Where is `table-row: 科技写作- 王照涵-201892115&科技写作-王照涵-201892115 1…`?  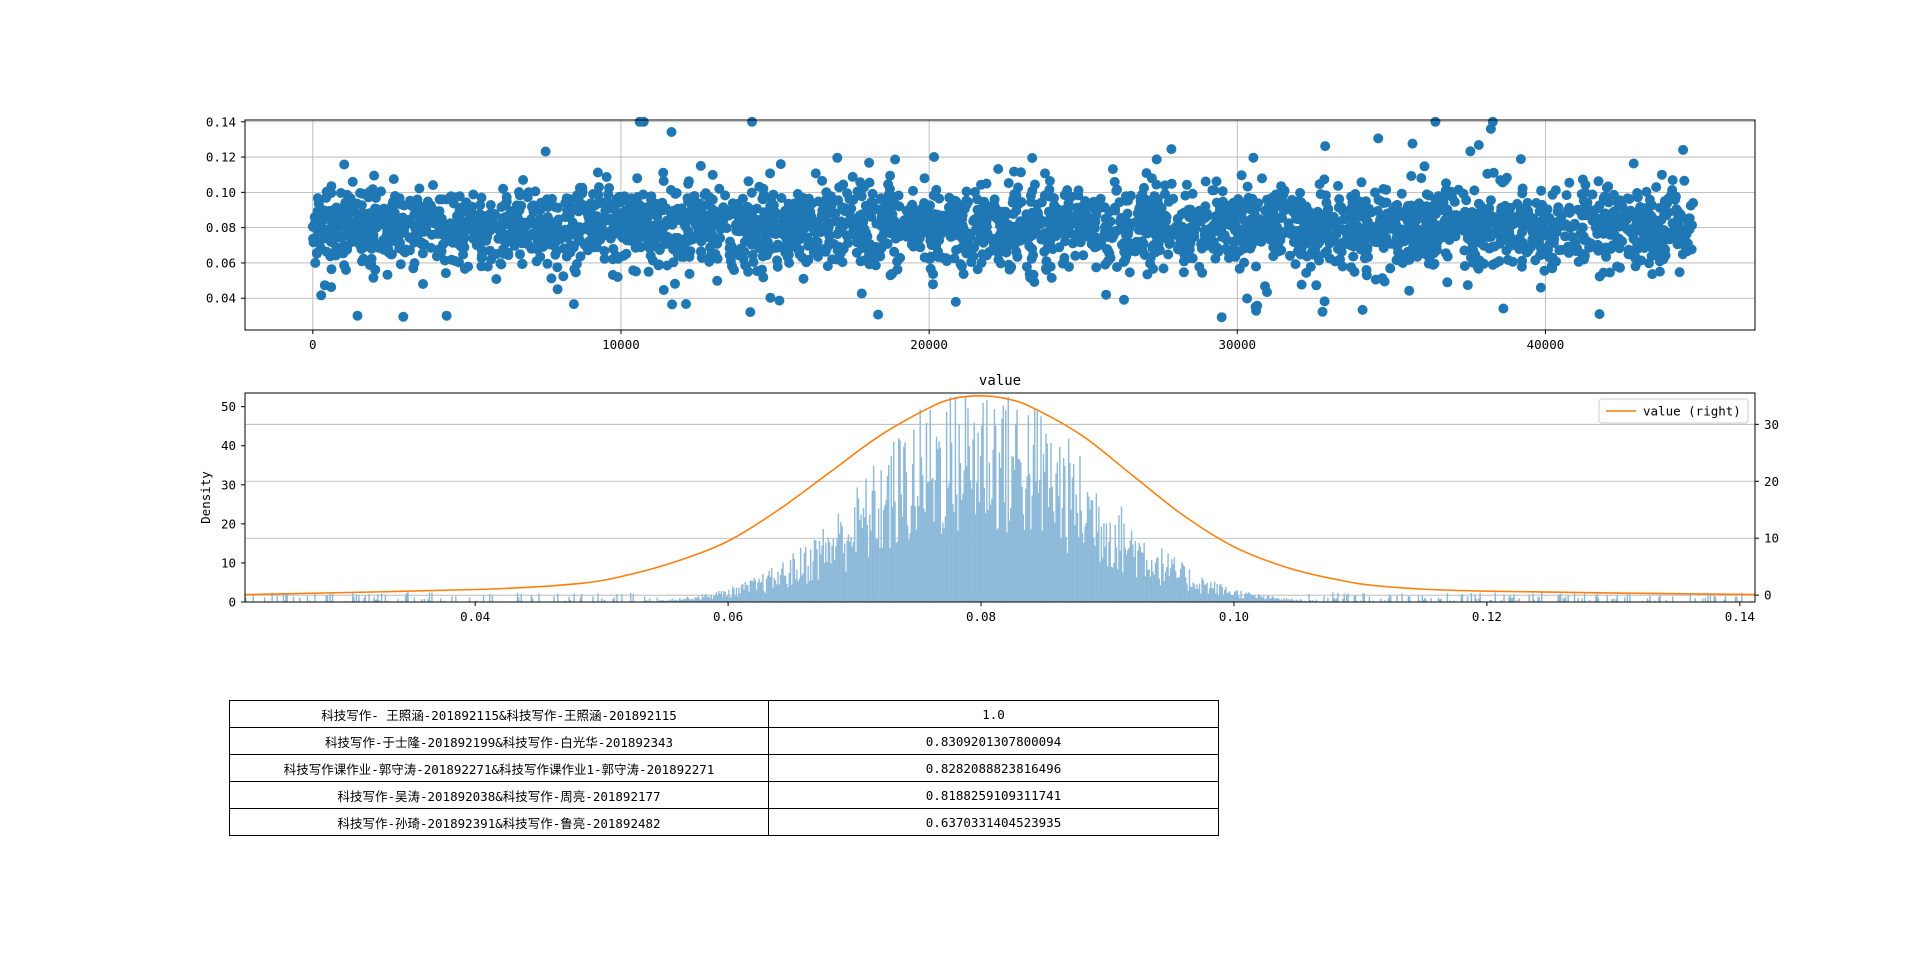 table-row: 科技写作- 王照涵-201892115&科技写作-王照涵-201892115 1… is located at coordinates (724, 714).